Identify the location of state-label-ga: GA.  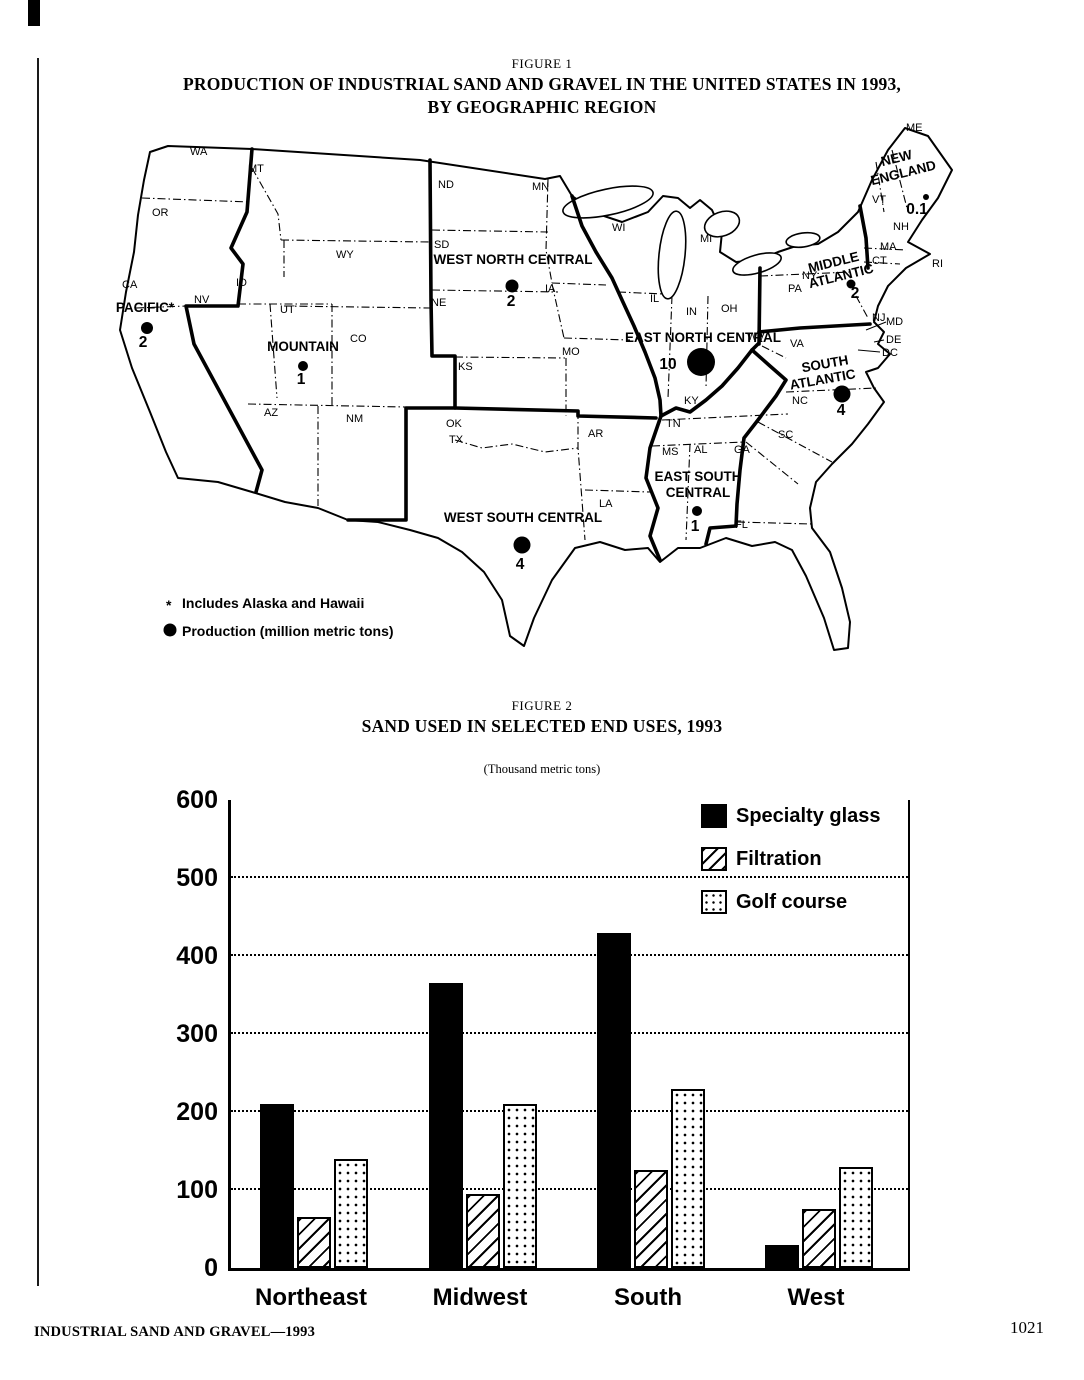
(742, 450).